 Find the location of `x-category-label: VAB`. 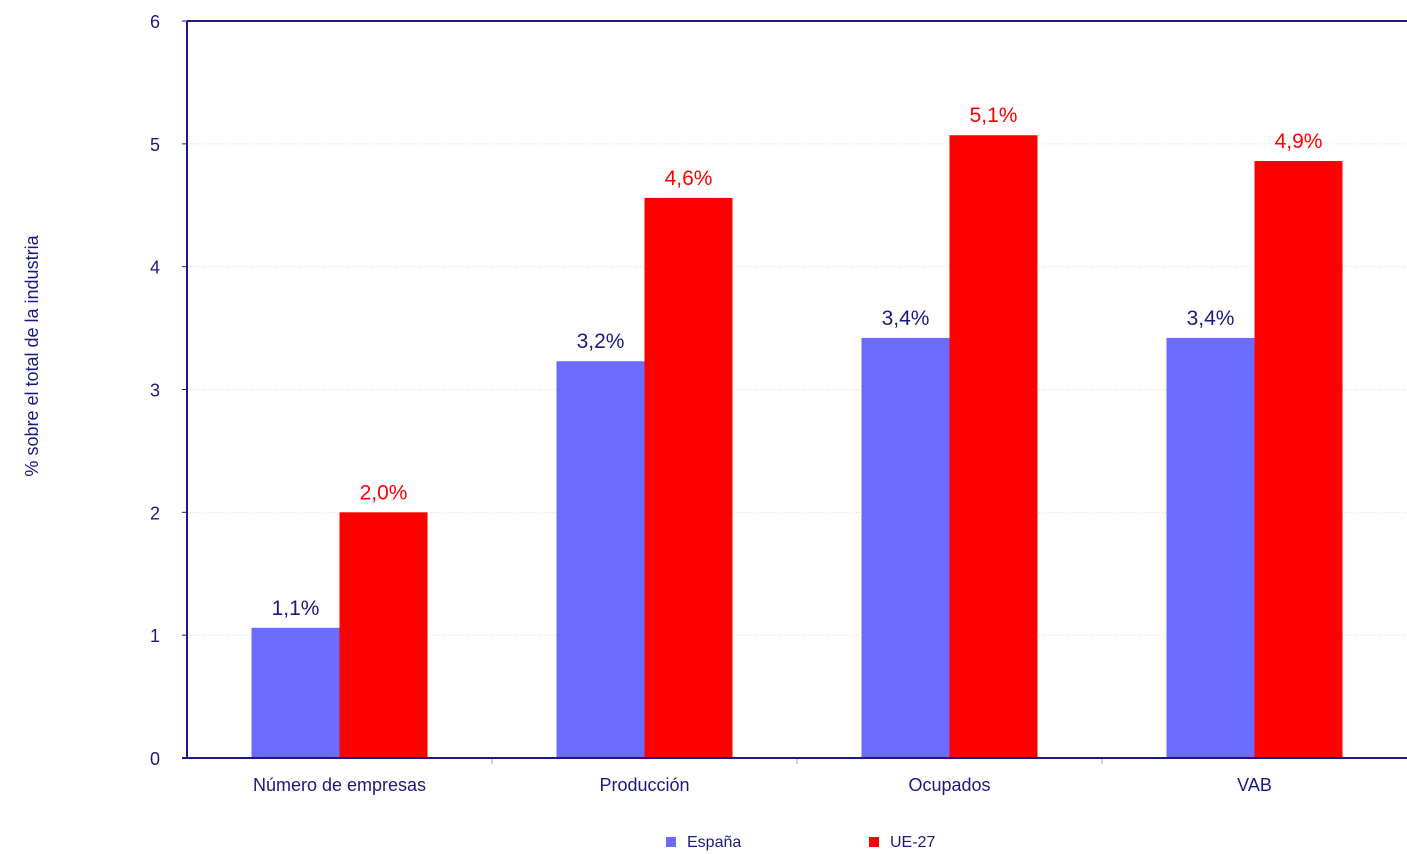

x-category-label: VAB is located at coordinates (1254, 785).